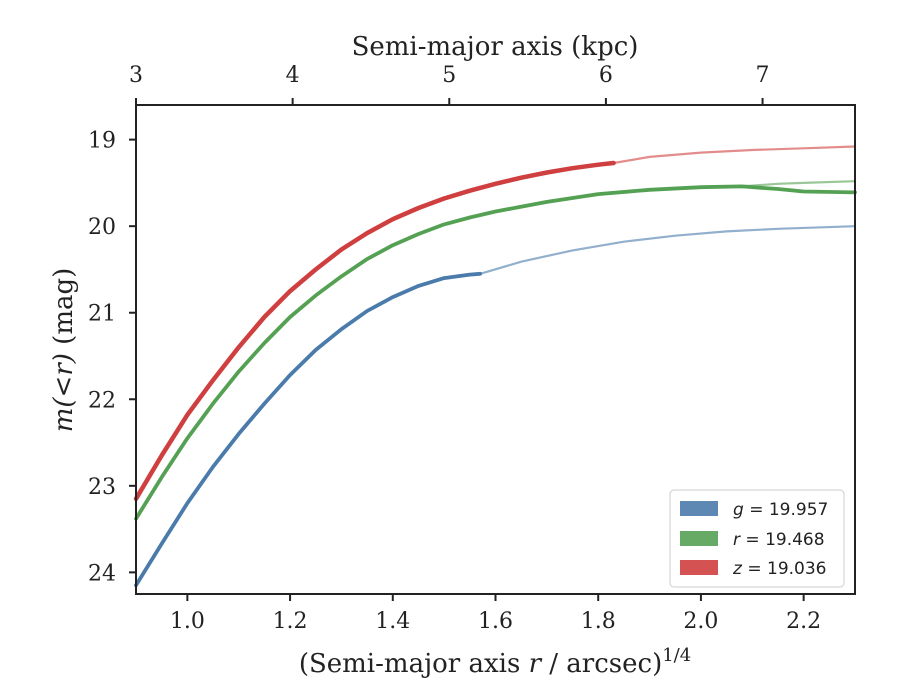 This screenshot has height=700, width=900. What do you see at coordinates (102, 314) in the screenshot?
I see `y-tick-label: 21` at bounding box center [102, 314].